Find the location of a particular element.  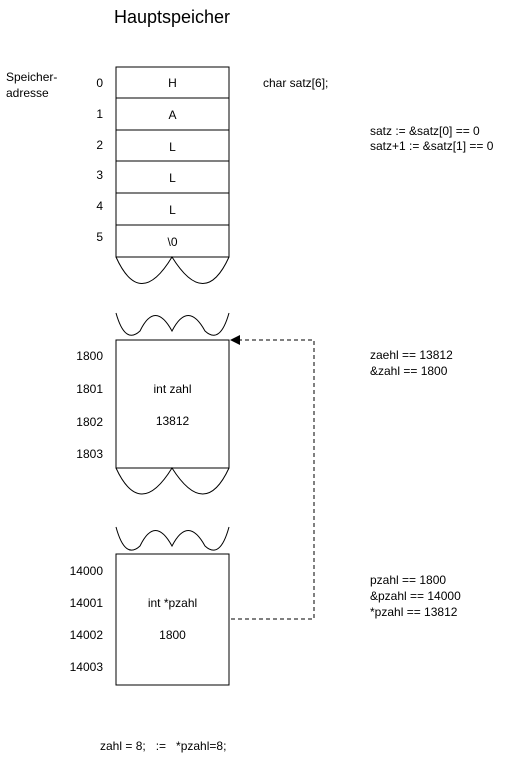

array-note: satz := &satz[0] == 0 is located at coordinates (425, 131).